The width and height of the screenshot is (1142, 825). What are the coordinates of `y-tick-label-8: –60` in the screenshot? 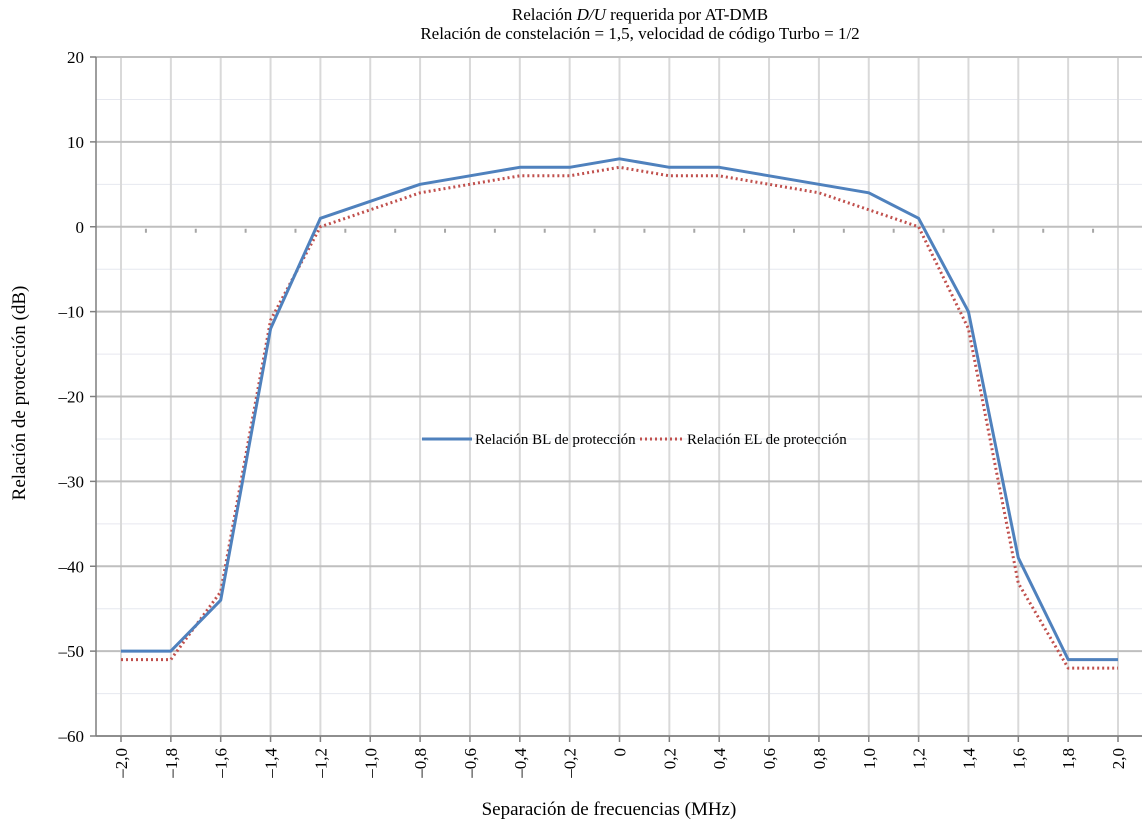 It's located at (71, 736).